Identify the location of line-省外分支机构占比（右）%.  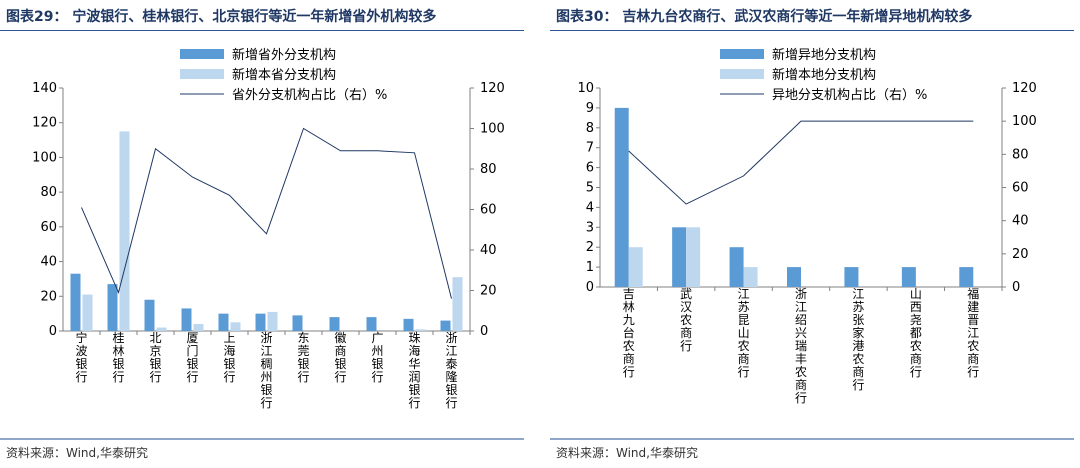
(266, 213).